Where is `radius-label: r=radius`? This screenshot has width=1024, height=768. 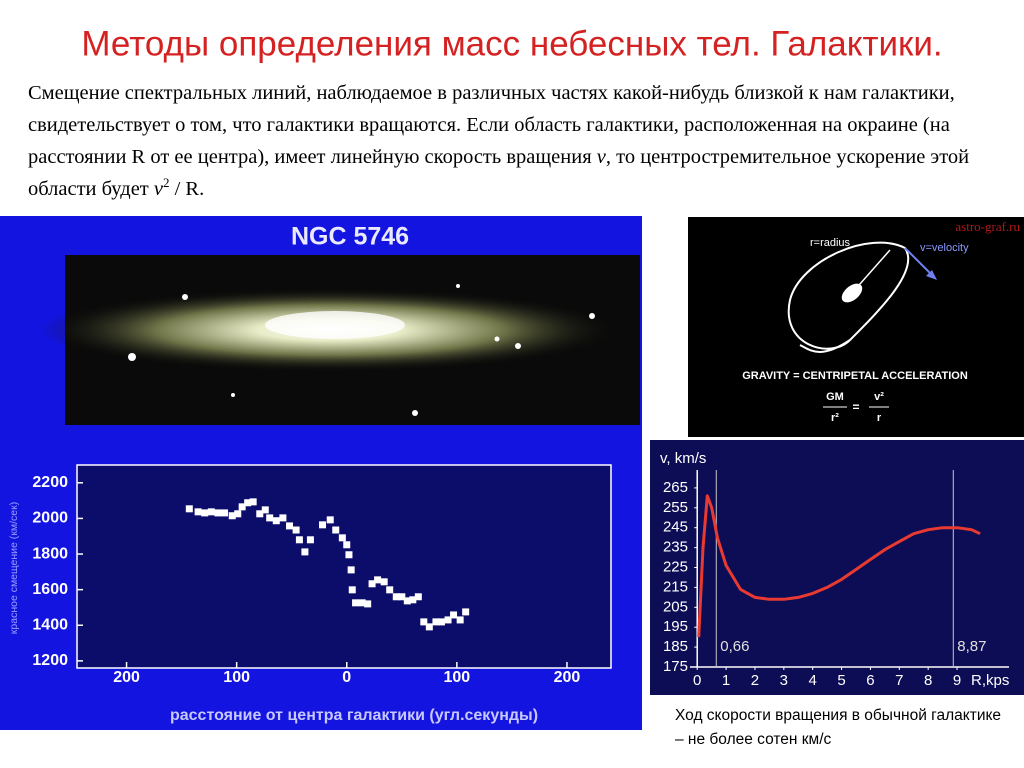 radius-label: r=radius is located at coordinates (830, 243).